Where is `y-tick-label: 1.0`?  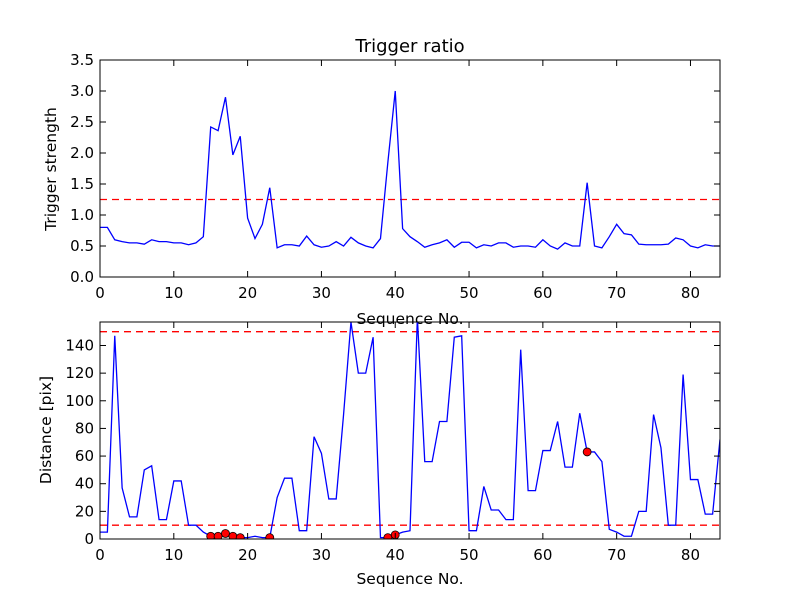
y-tick-label: 1.0 is located at coordinates (82, 215).